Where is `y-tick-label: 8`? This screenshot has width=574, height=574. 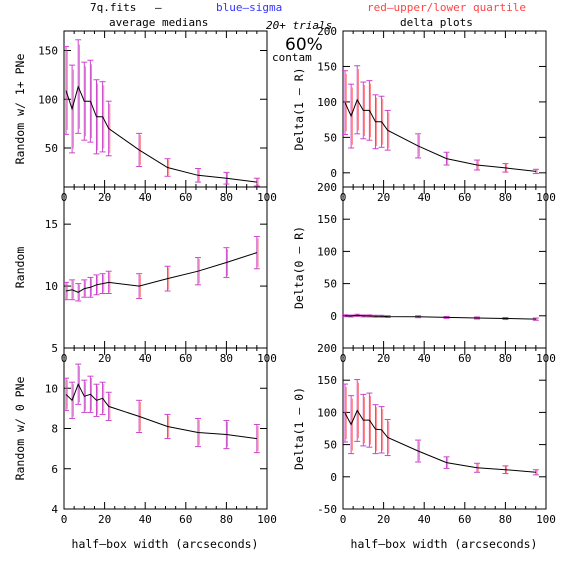
y-tick-label: 8 is located at coordinates (54, 429).